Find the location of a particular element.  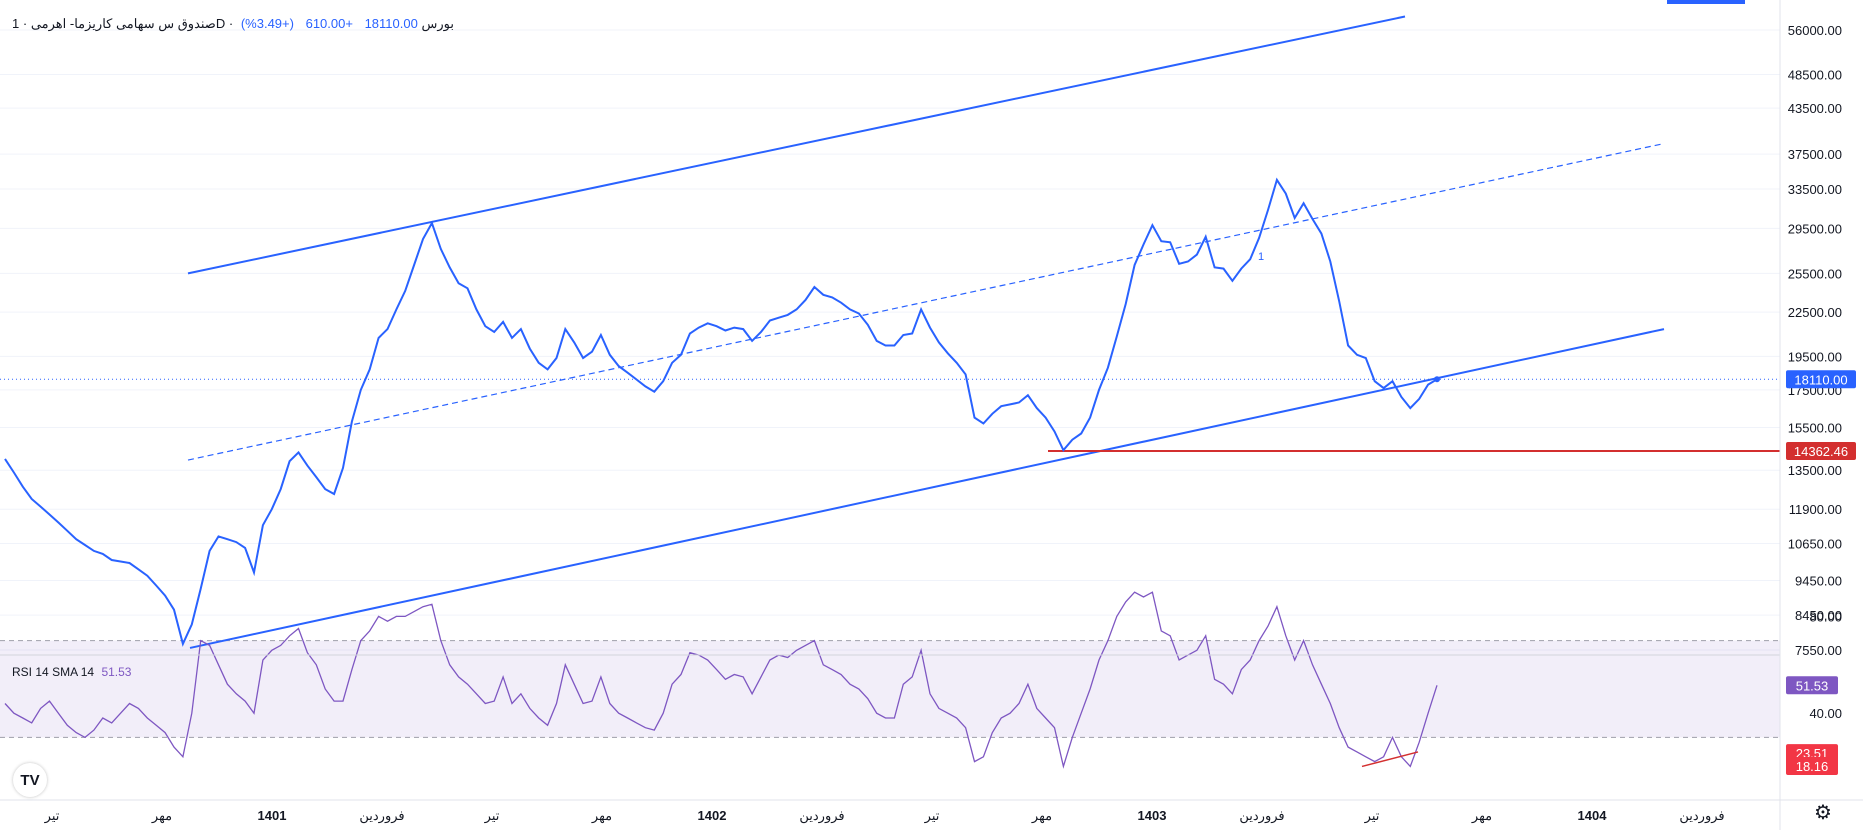

rsi-value-badge-text: 51.53 is located at coordinates (1812, 685).